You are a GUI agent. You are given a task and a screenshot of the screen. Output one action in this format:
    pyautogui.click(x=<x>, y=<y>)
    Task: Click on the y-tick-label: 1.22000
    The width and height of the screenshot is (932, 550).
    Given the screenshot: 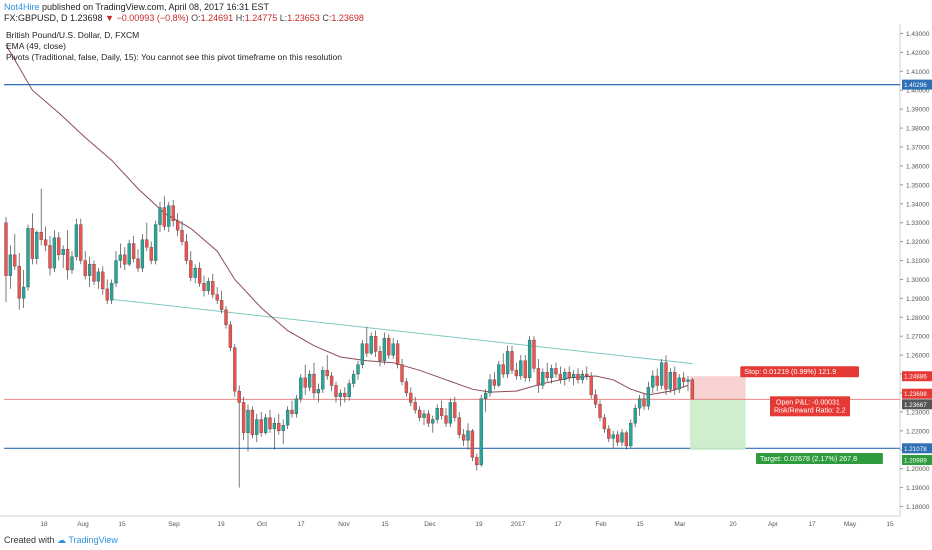 What is the action you would take?
    pyautogui.click(x=918, y=431)
    